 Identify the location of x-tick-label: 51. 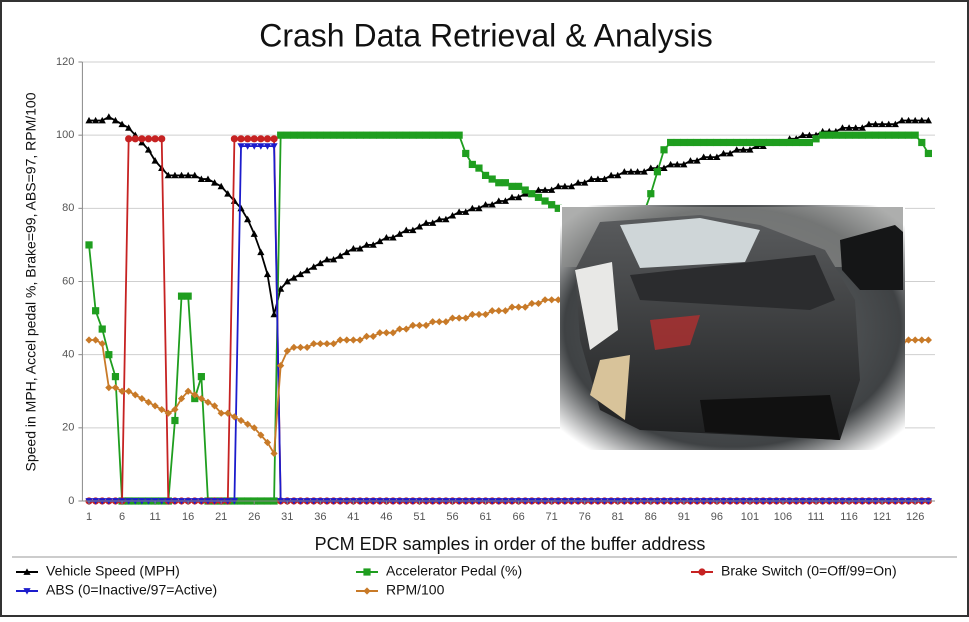
(419, 517).